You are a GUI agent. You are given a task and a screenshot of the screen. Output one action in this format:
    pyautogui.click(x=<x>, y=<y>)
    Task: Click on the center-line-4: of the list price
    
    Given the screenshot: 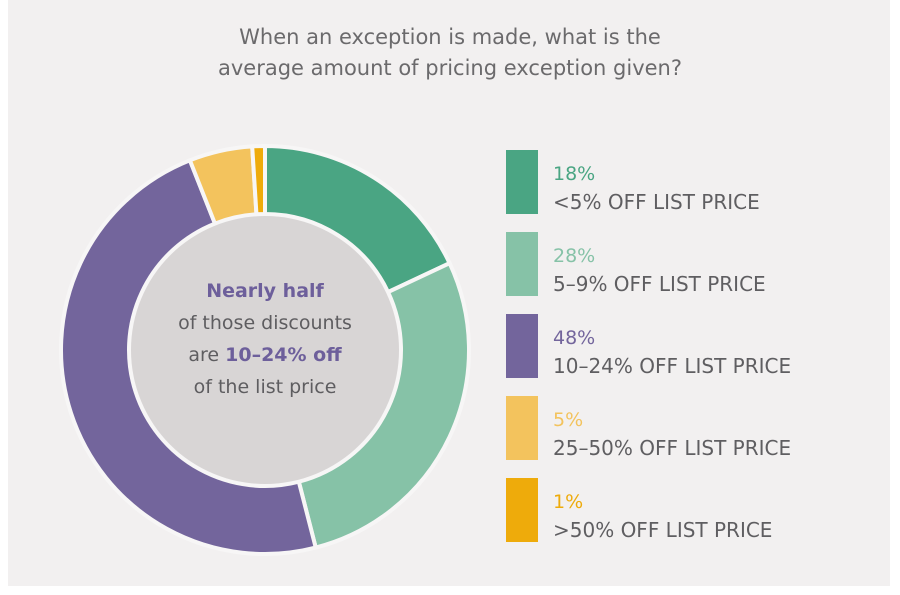 What is the action you would take?
    pyautogui.click(x=265, y=387)
    